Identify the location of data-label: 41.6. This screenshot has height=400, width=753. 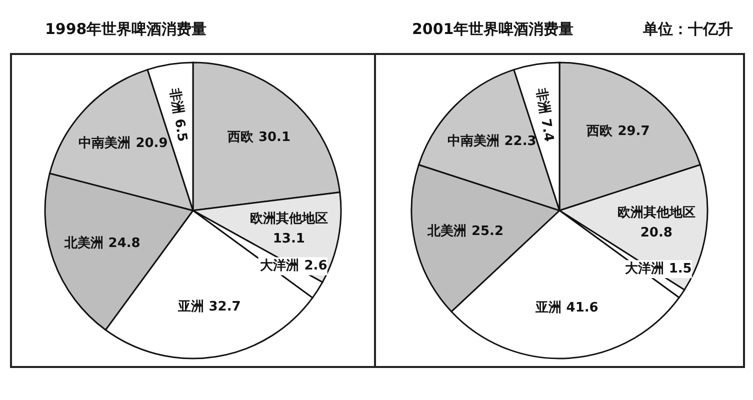
(582, 308).